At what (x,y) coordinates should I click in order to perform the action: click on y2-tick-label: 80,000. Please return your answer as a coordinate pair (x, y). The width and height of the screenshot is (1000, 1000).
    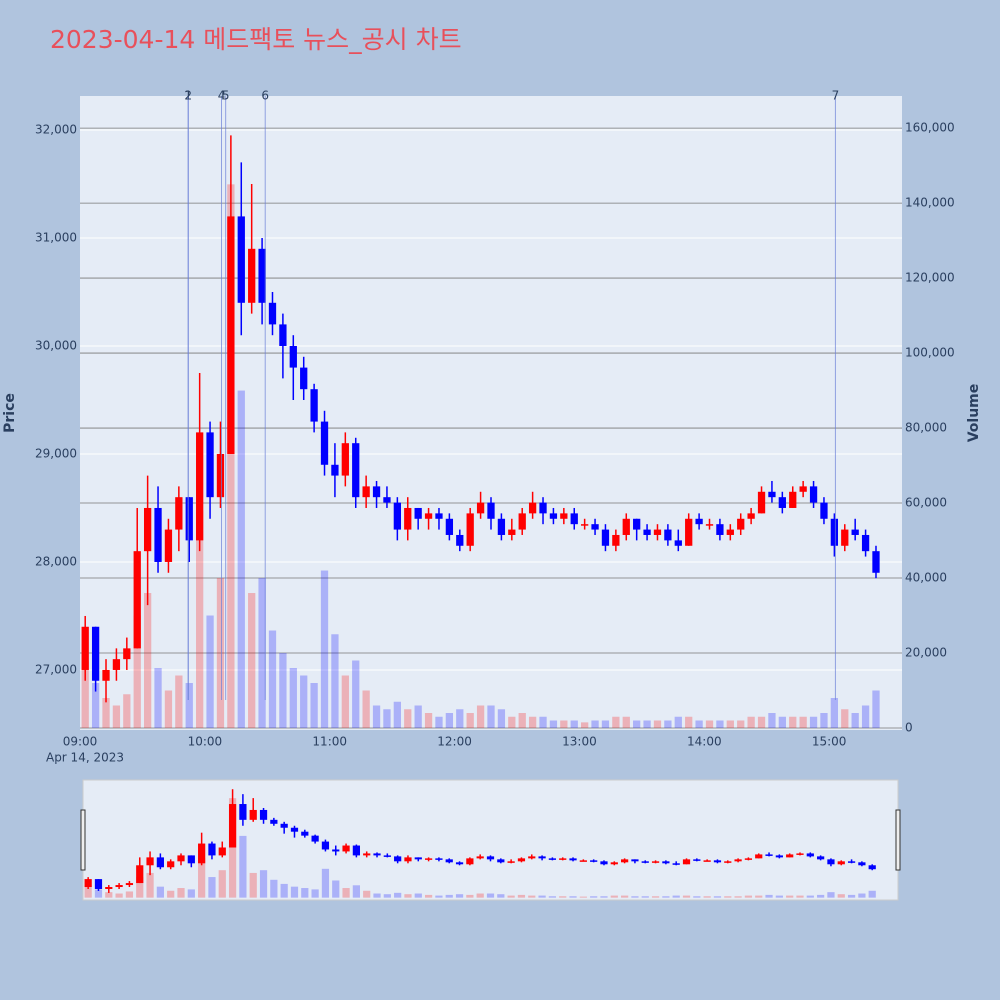
    Looking at the image, I should click on (926, 428).